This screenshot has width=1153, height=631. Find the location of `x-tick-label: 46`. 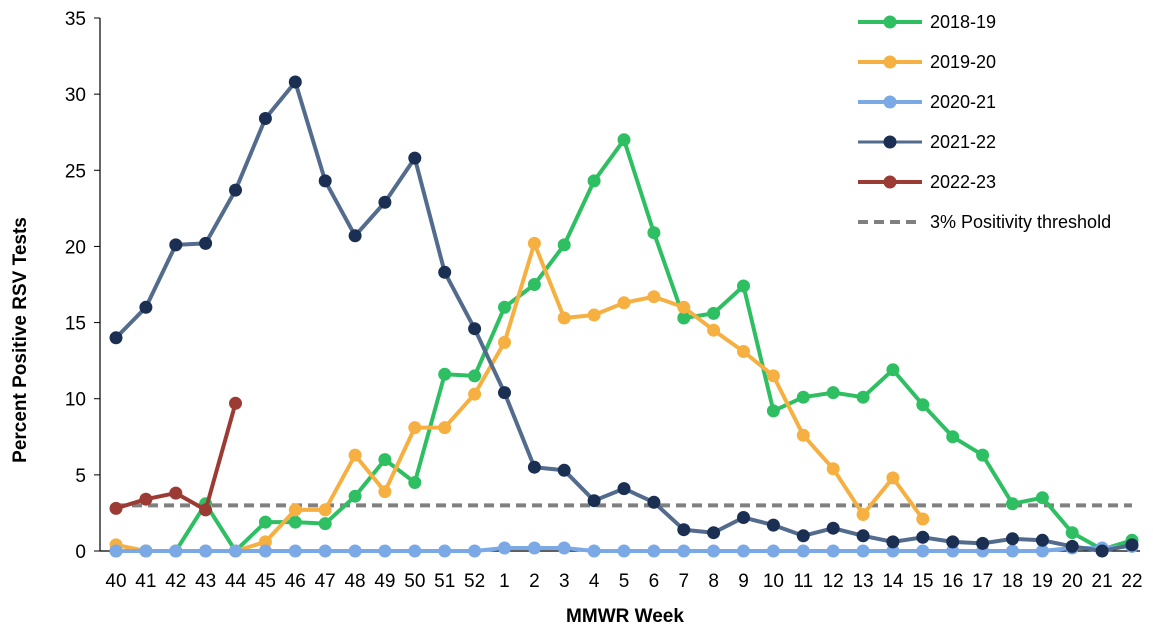

x-tick-label: 46 is located at coordinates (295, 581).